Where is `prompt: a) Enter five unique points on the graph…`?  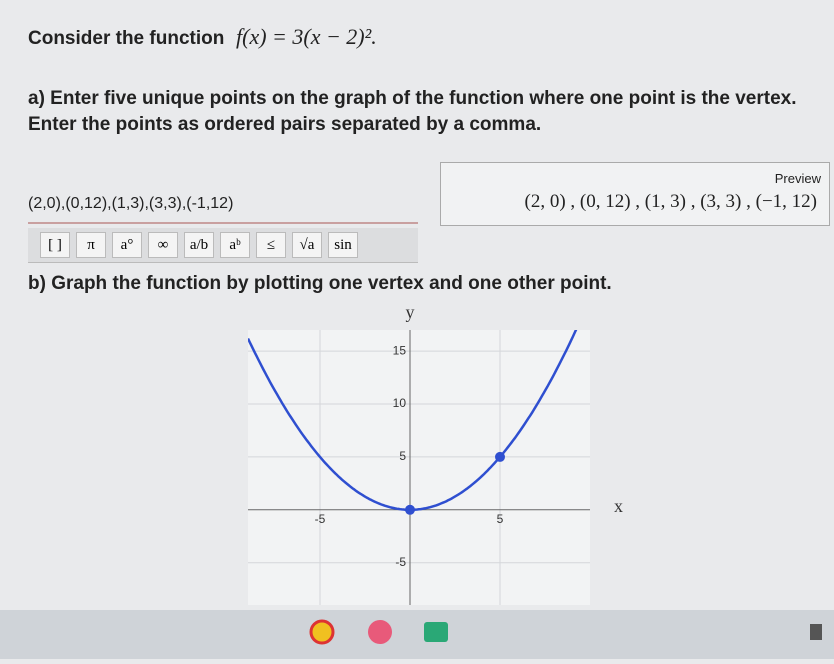 prompt: a) Enter five unique points on the graph… is located at coordinates (412, 98).